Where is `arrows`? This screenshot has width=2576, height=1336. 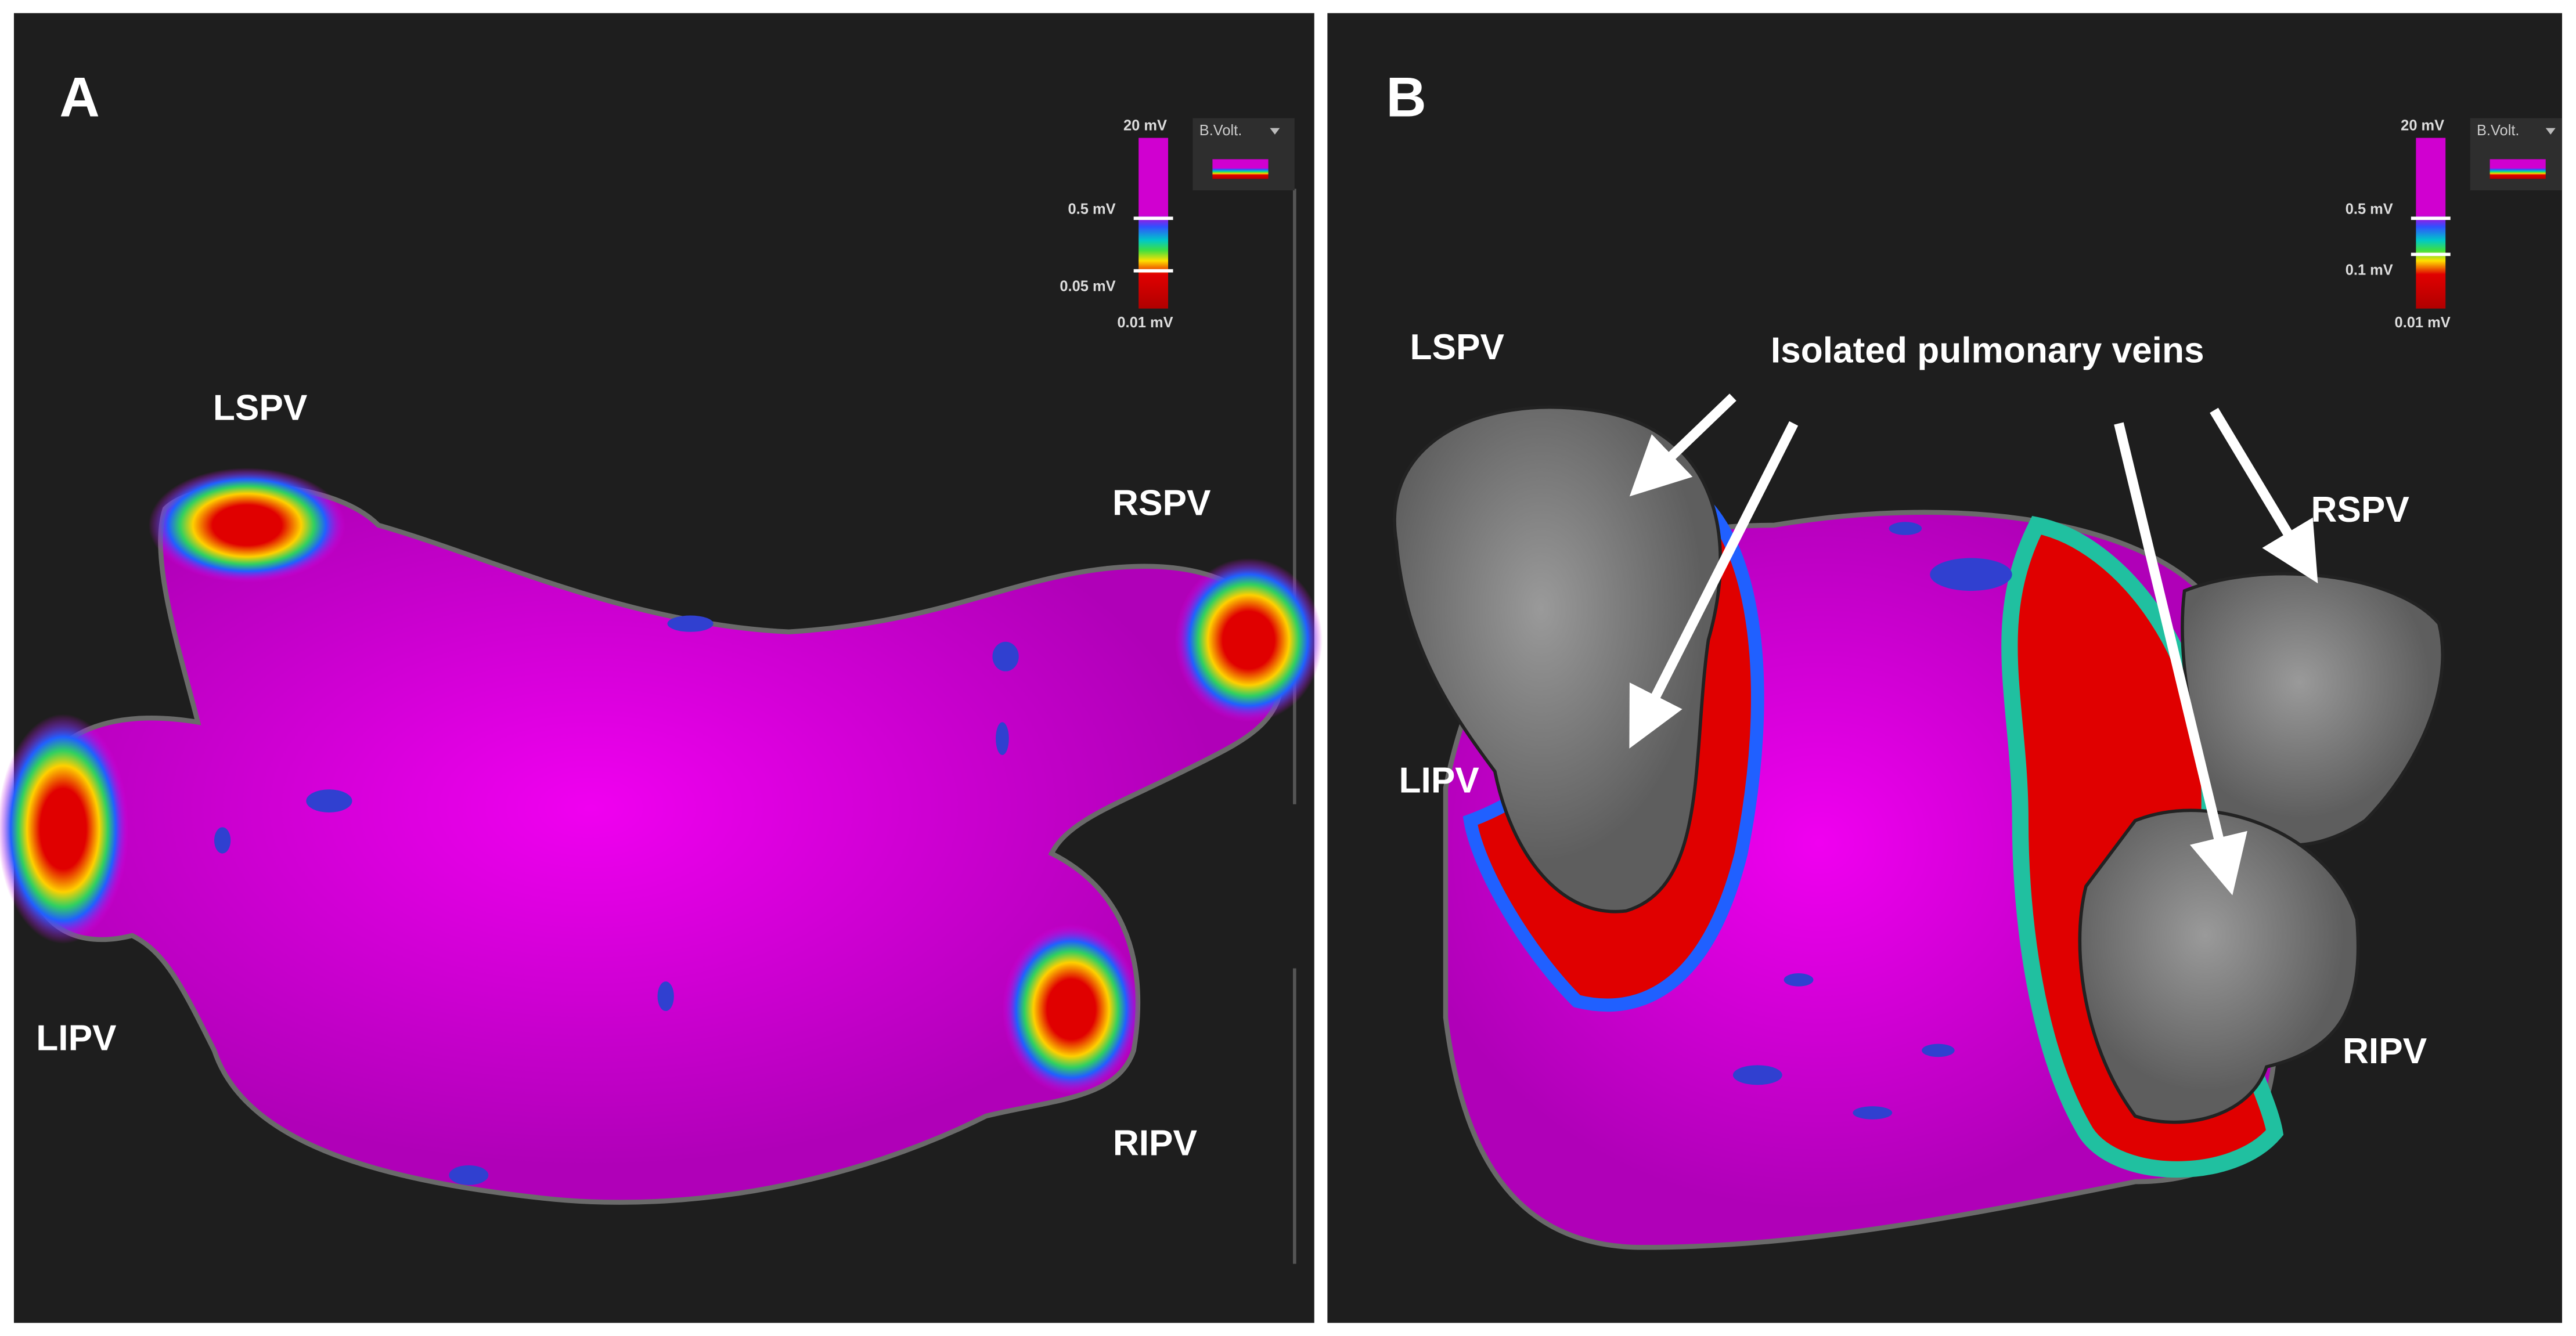
arrows is located at coordinates (1973, 644).